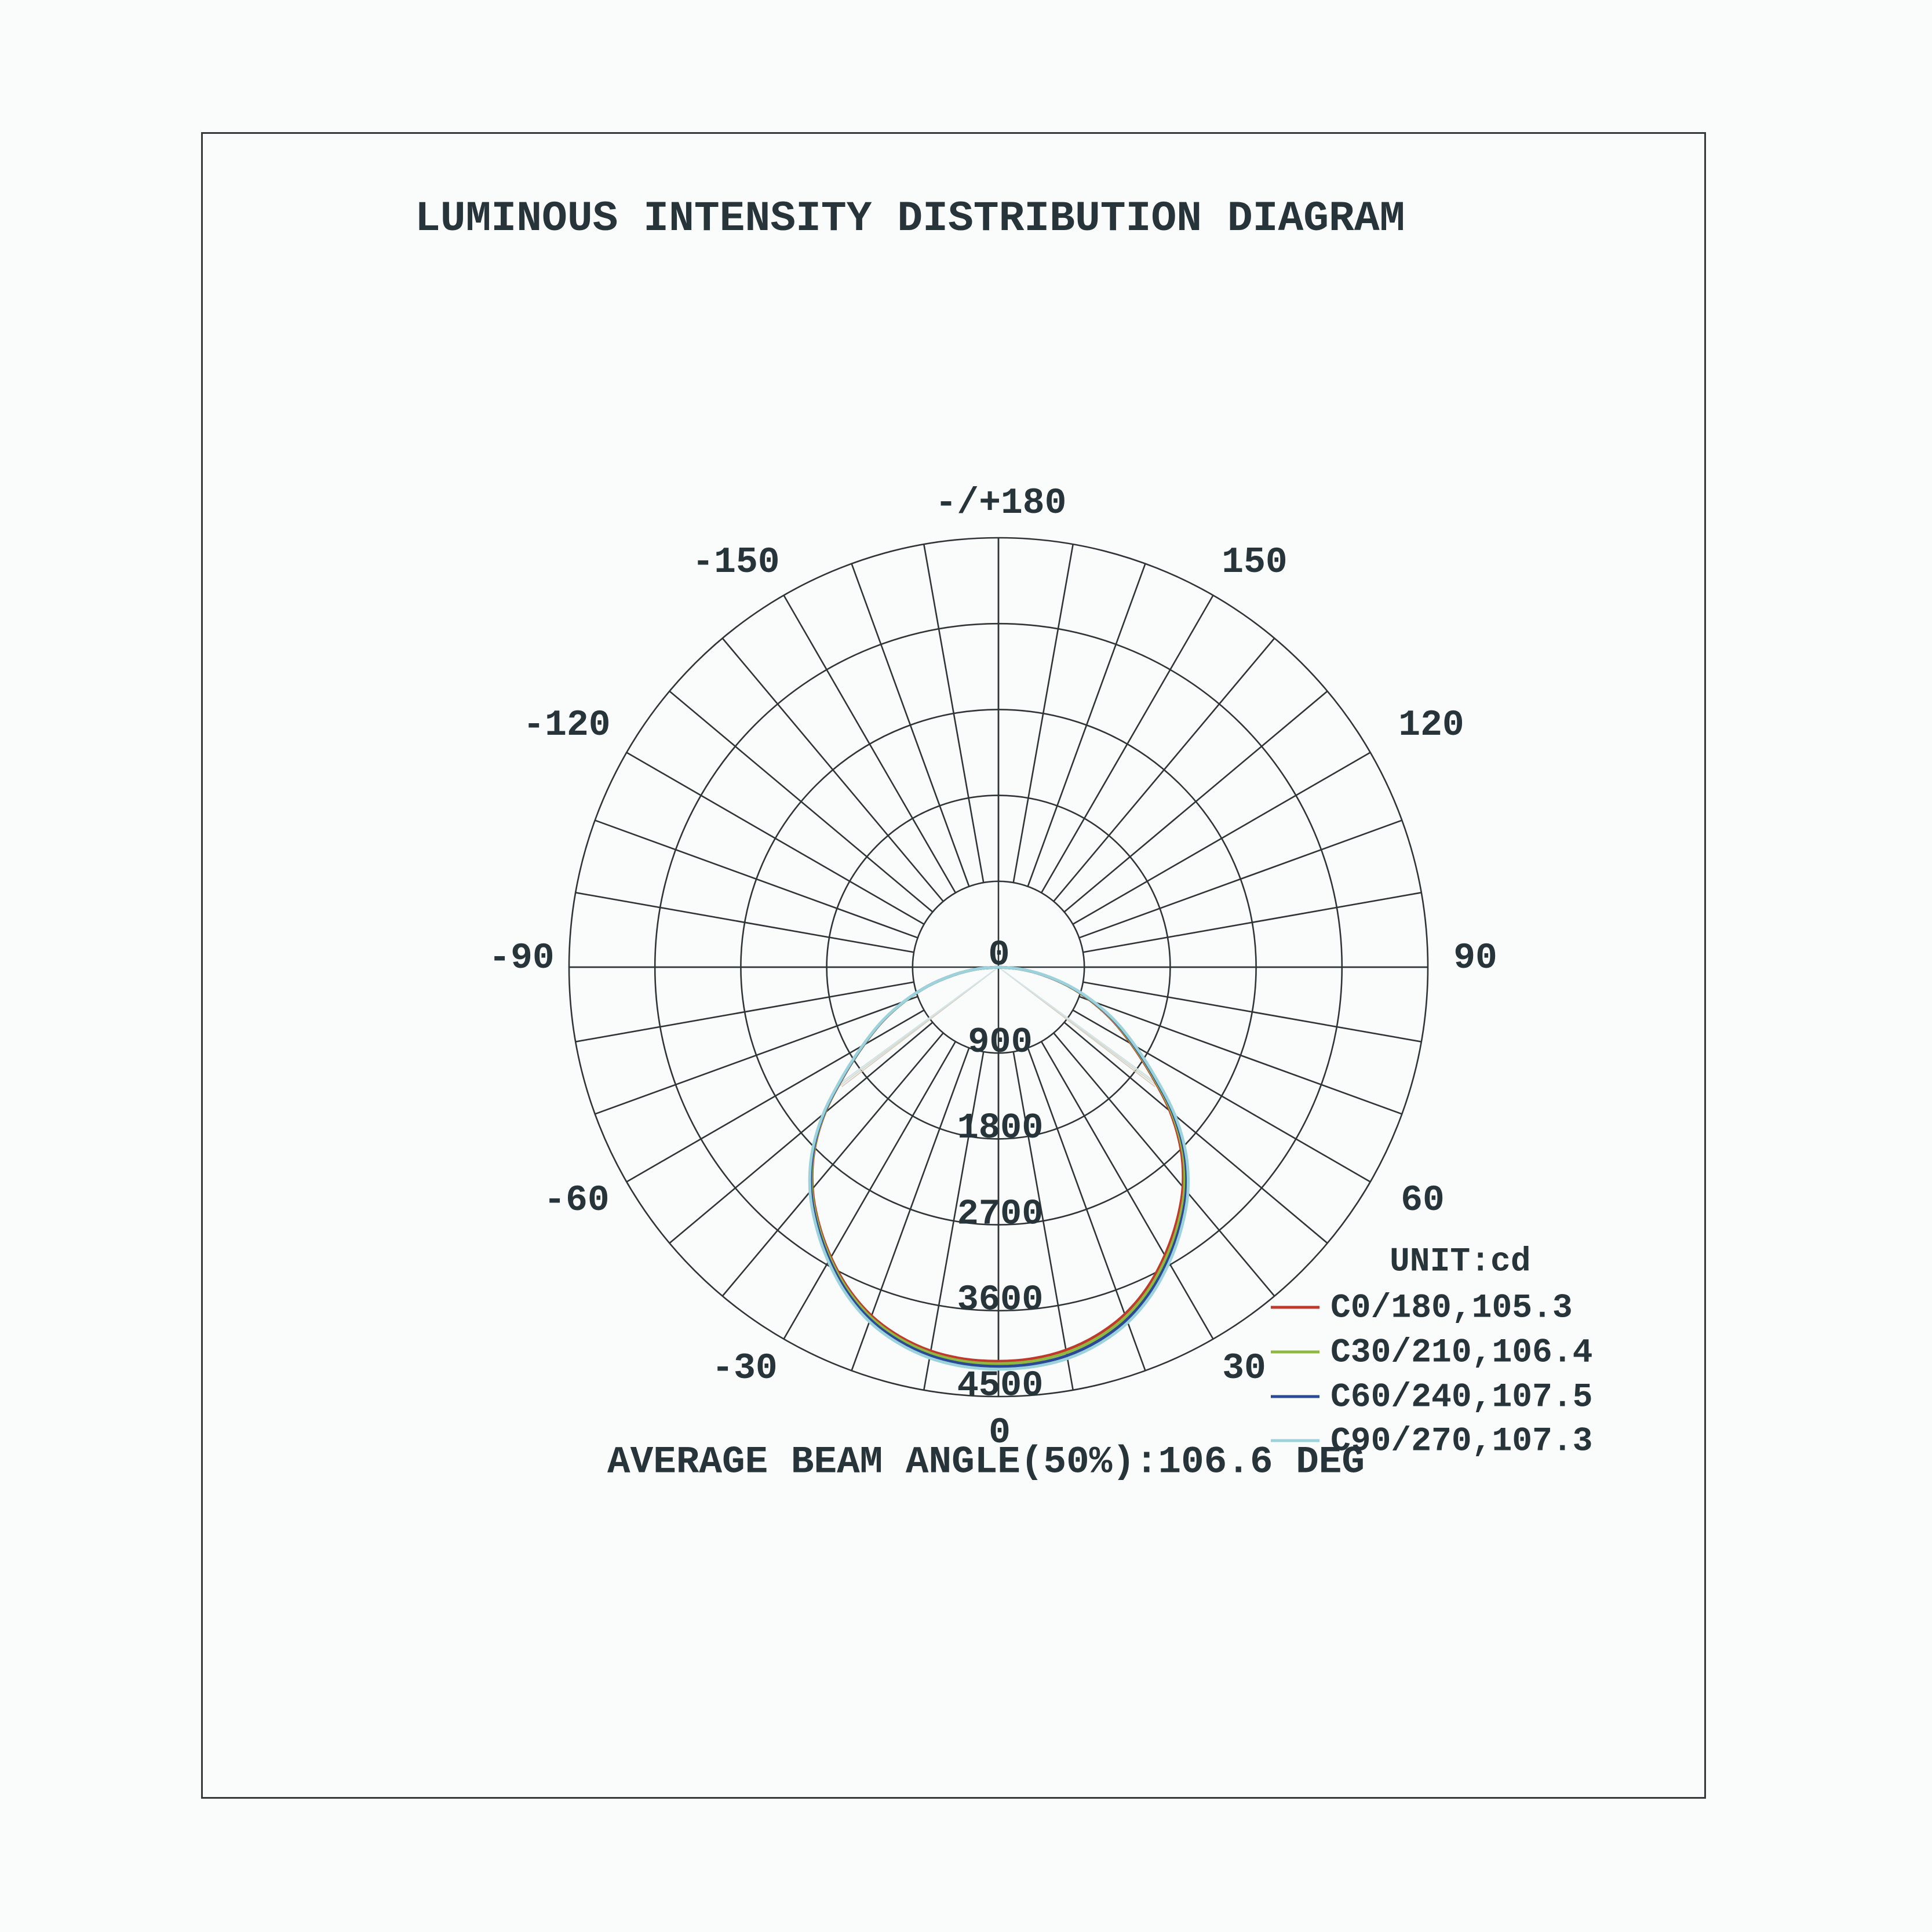  What do you see at coordinates (1244, 1369) in the screenshot?
I see `angle-label-30: 30` at bounding box center [1244, 1369].